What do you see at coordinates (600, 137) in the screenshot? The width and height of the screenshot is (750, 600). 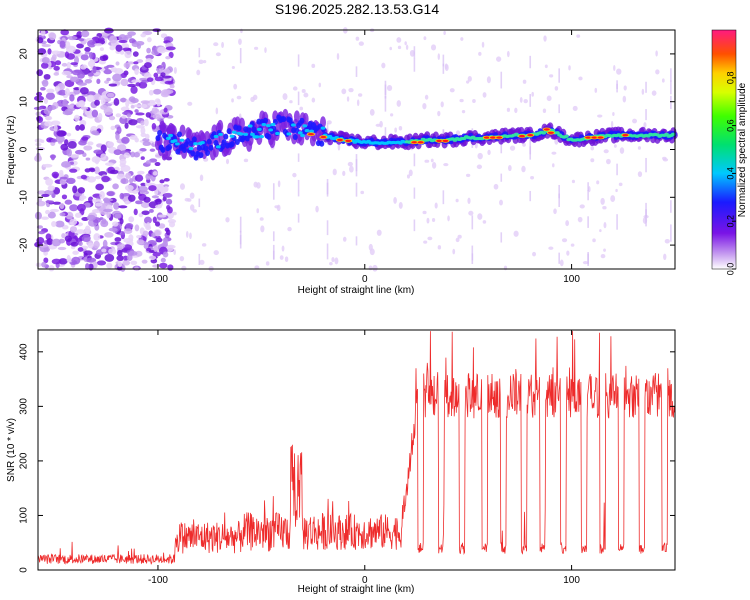 I see `spectrogram-hotspot` at bounding box center [600, 137].